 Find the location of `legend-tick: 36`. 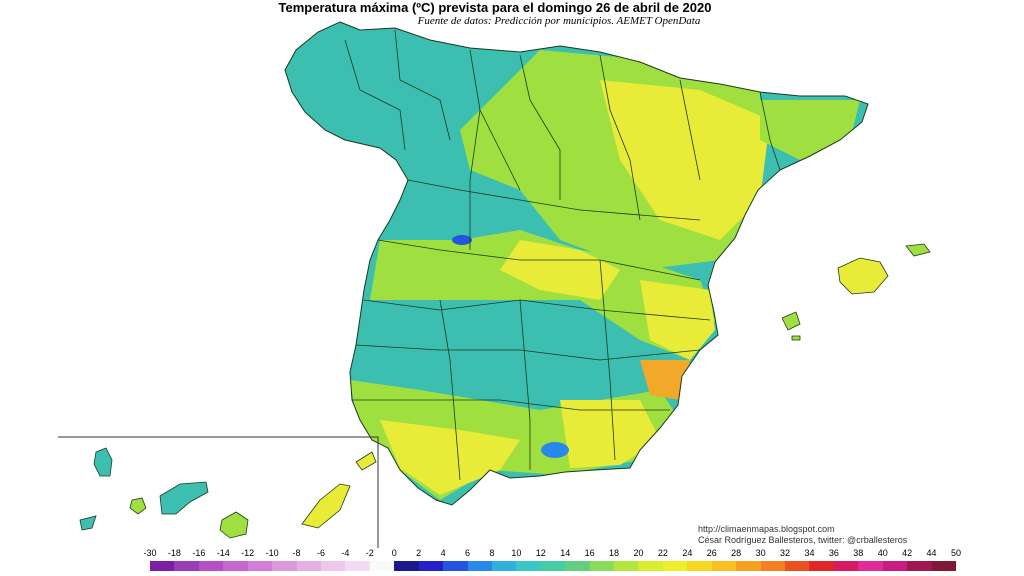

legend-tick: 36 is located at coordinates (833, 553).